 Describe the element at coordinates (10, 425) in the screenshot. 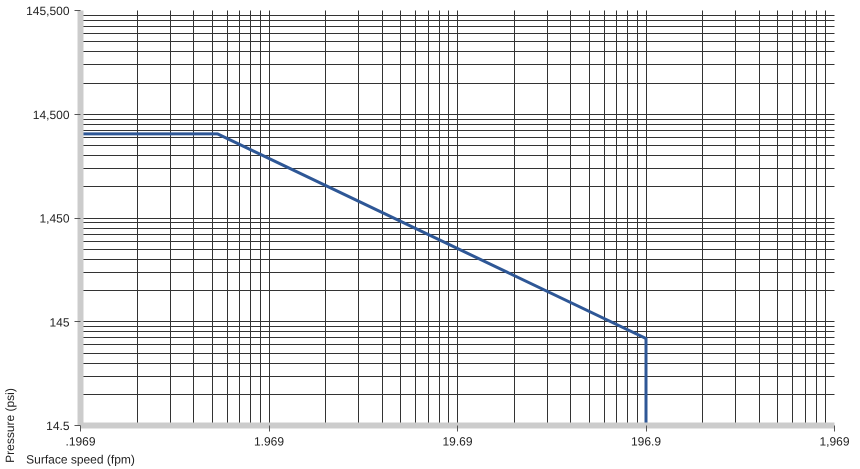

I see `y-axis-title: Pressure (psi)` at that location.